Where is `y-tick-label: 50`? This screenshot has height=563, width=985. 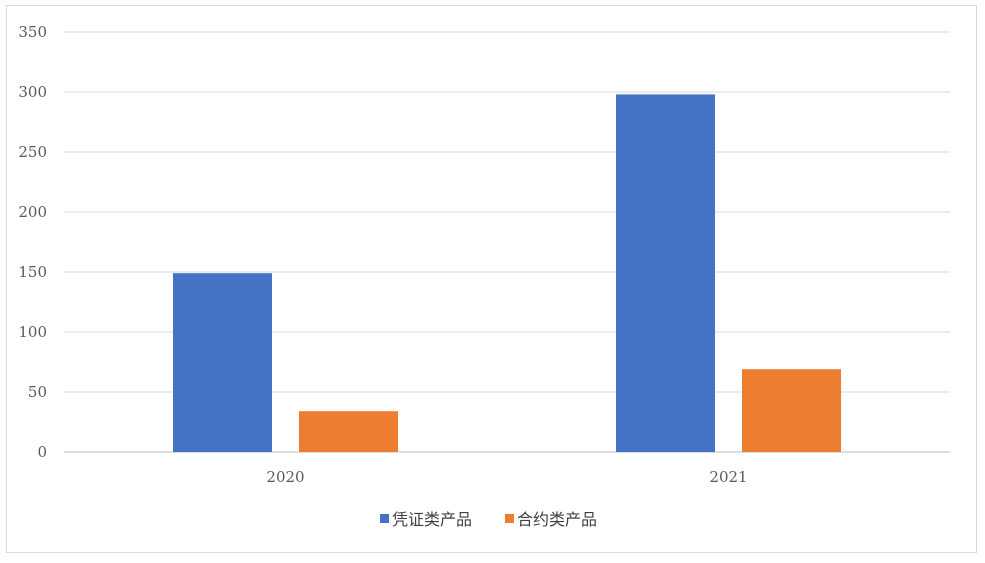 y-tick-label: 50 is located at coordinates (37, 392).